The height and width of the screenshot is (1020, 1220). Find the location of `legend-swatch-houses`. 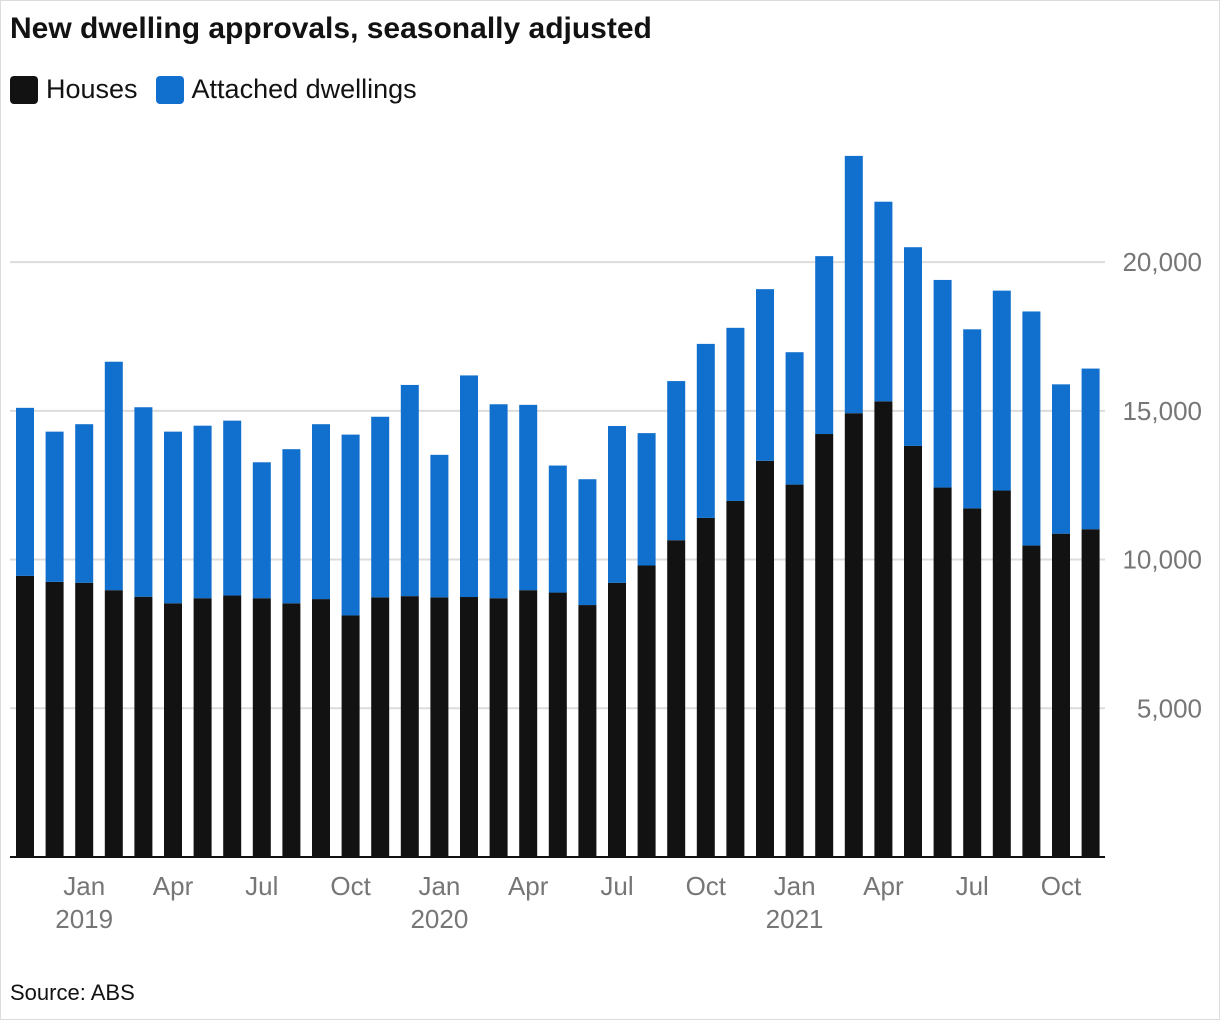

legend-swatch-houses is located at coordinates (24, 89).